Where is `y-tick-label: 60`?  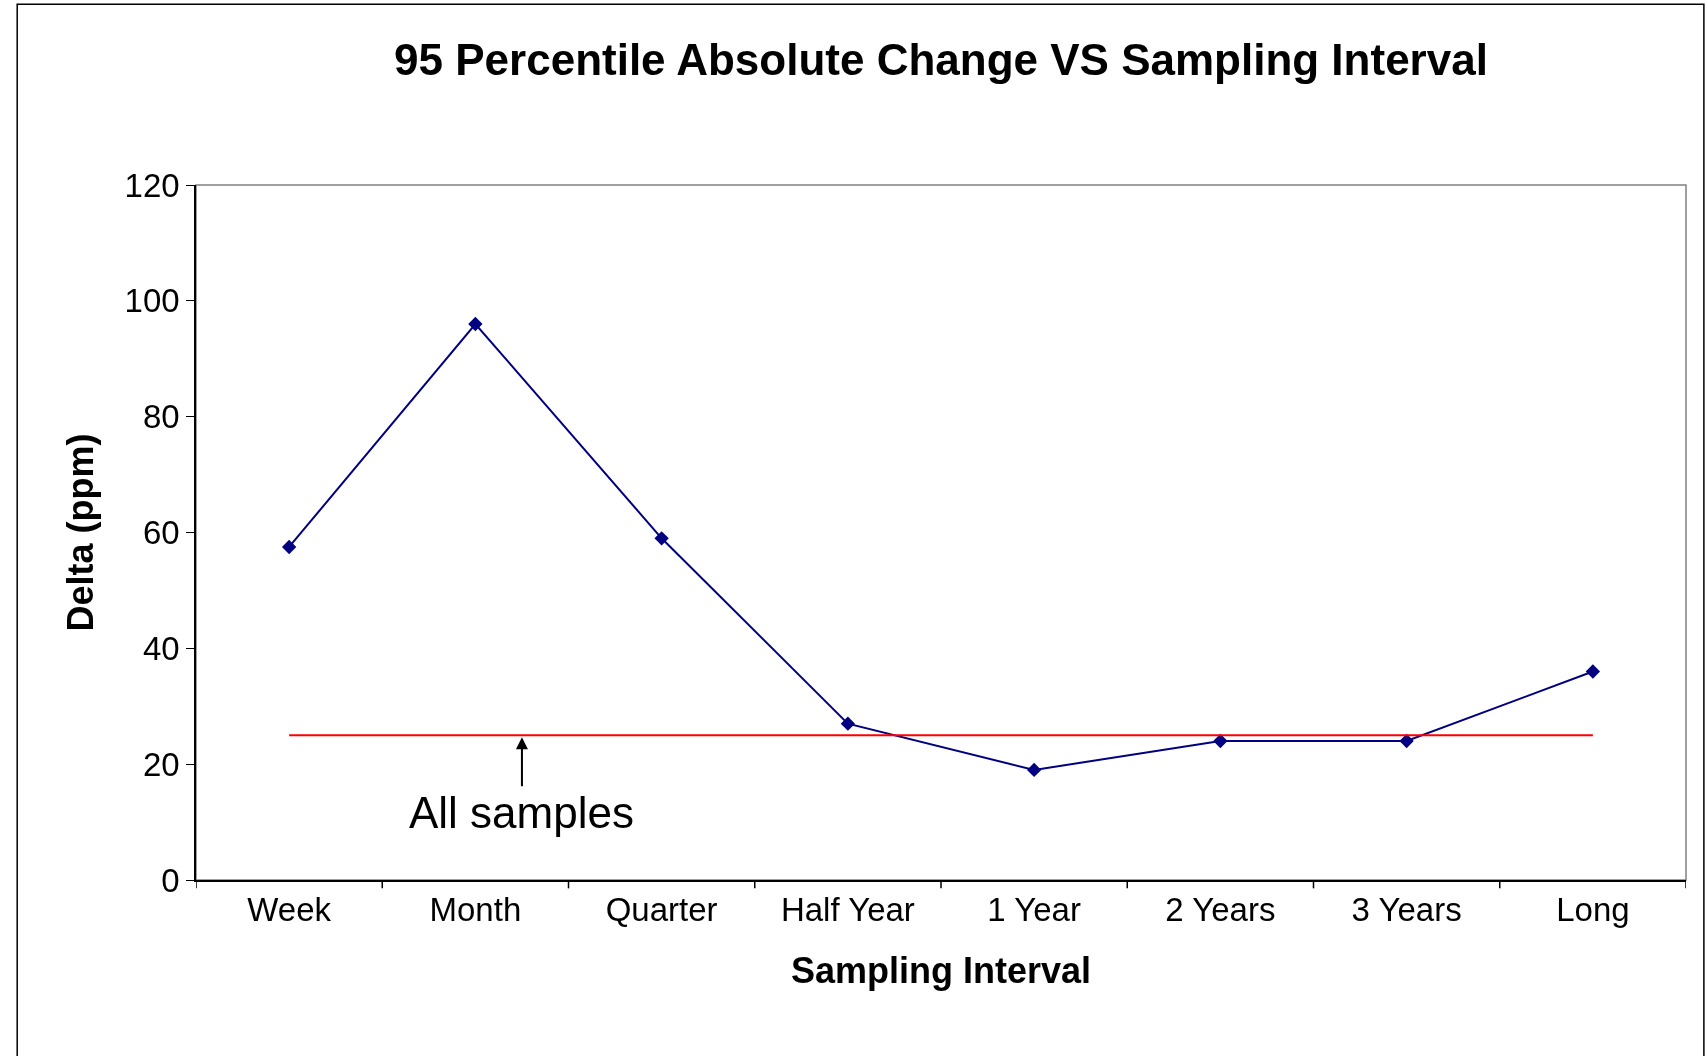 y-tick-label: 60 is located at coordinates (161, 533).